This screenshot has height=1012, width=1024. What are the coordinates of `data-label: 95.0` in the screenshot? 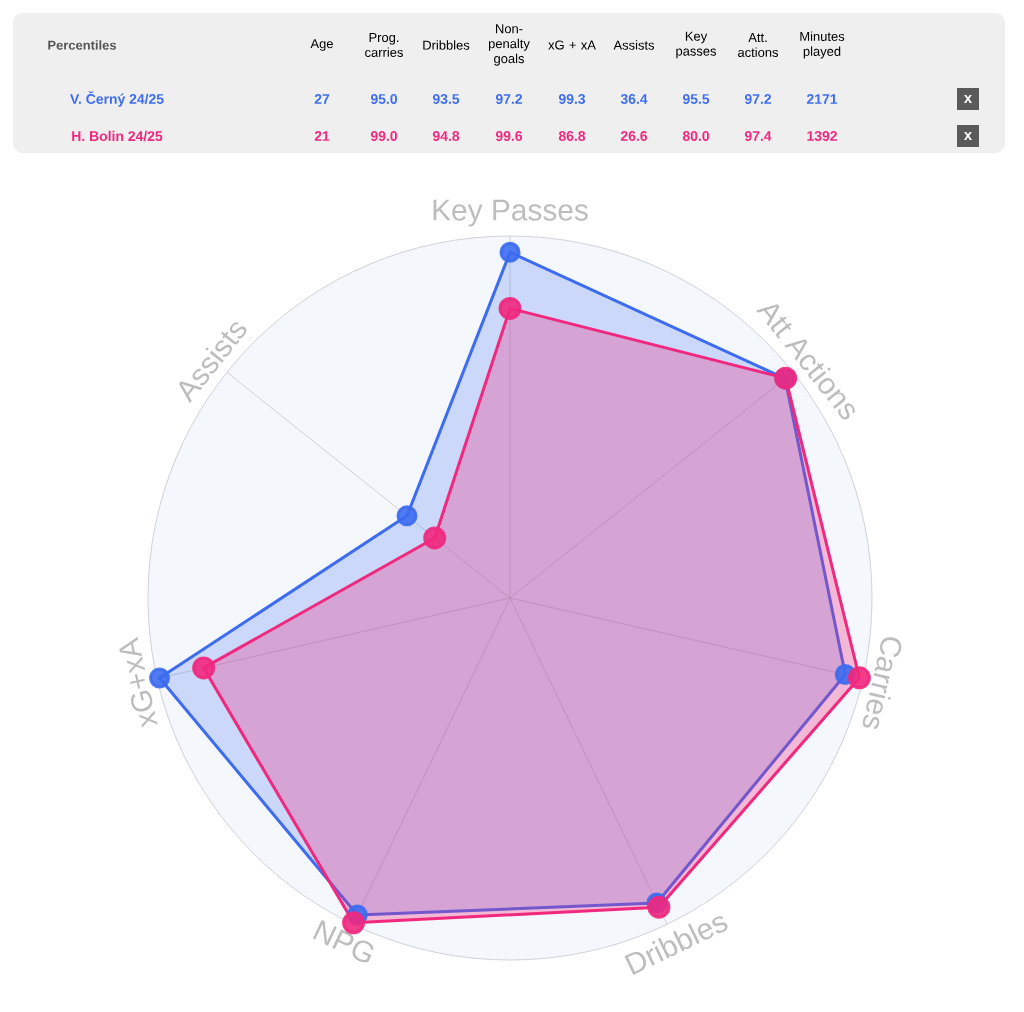 It's located at (383, 99).